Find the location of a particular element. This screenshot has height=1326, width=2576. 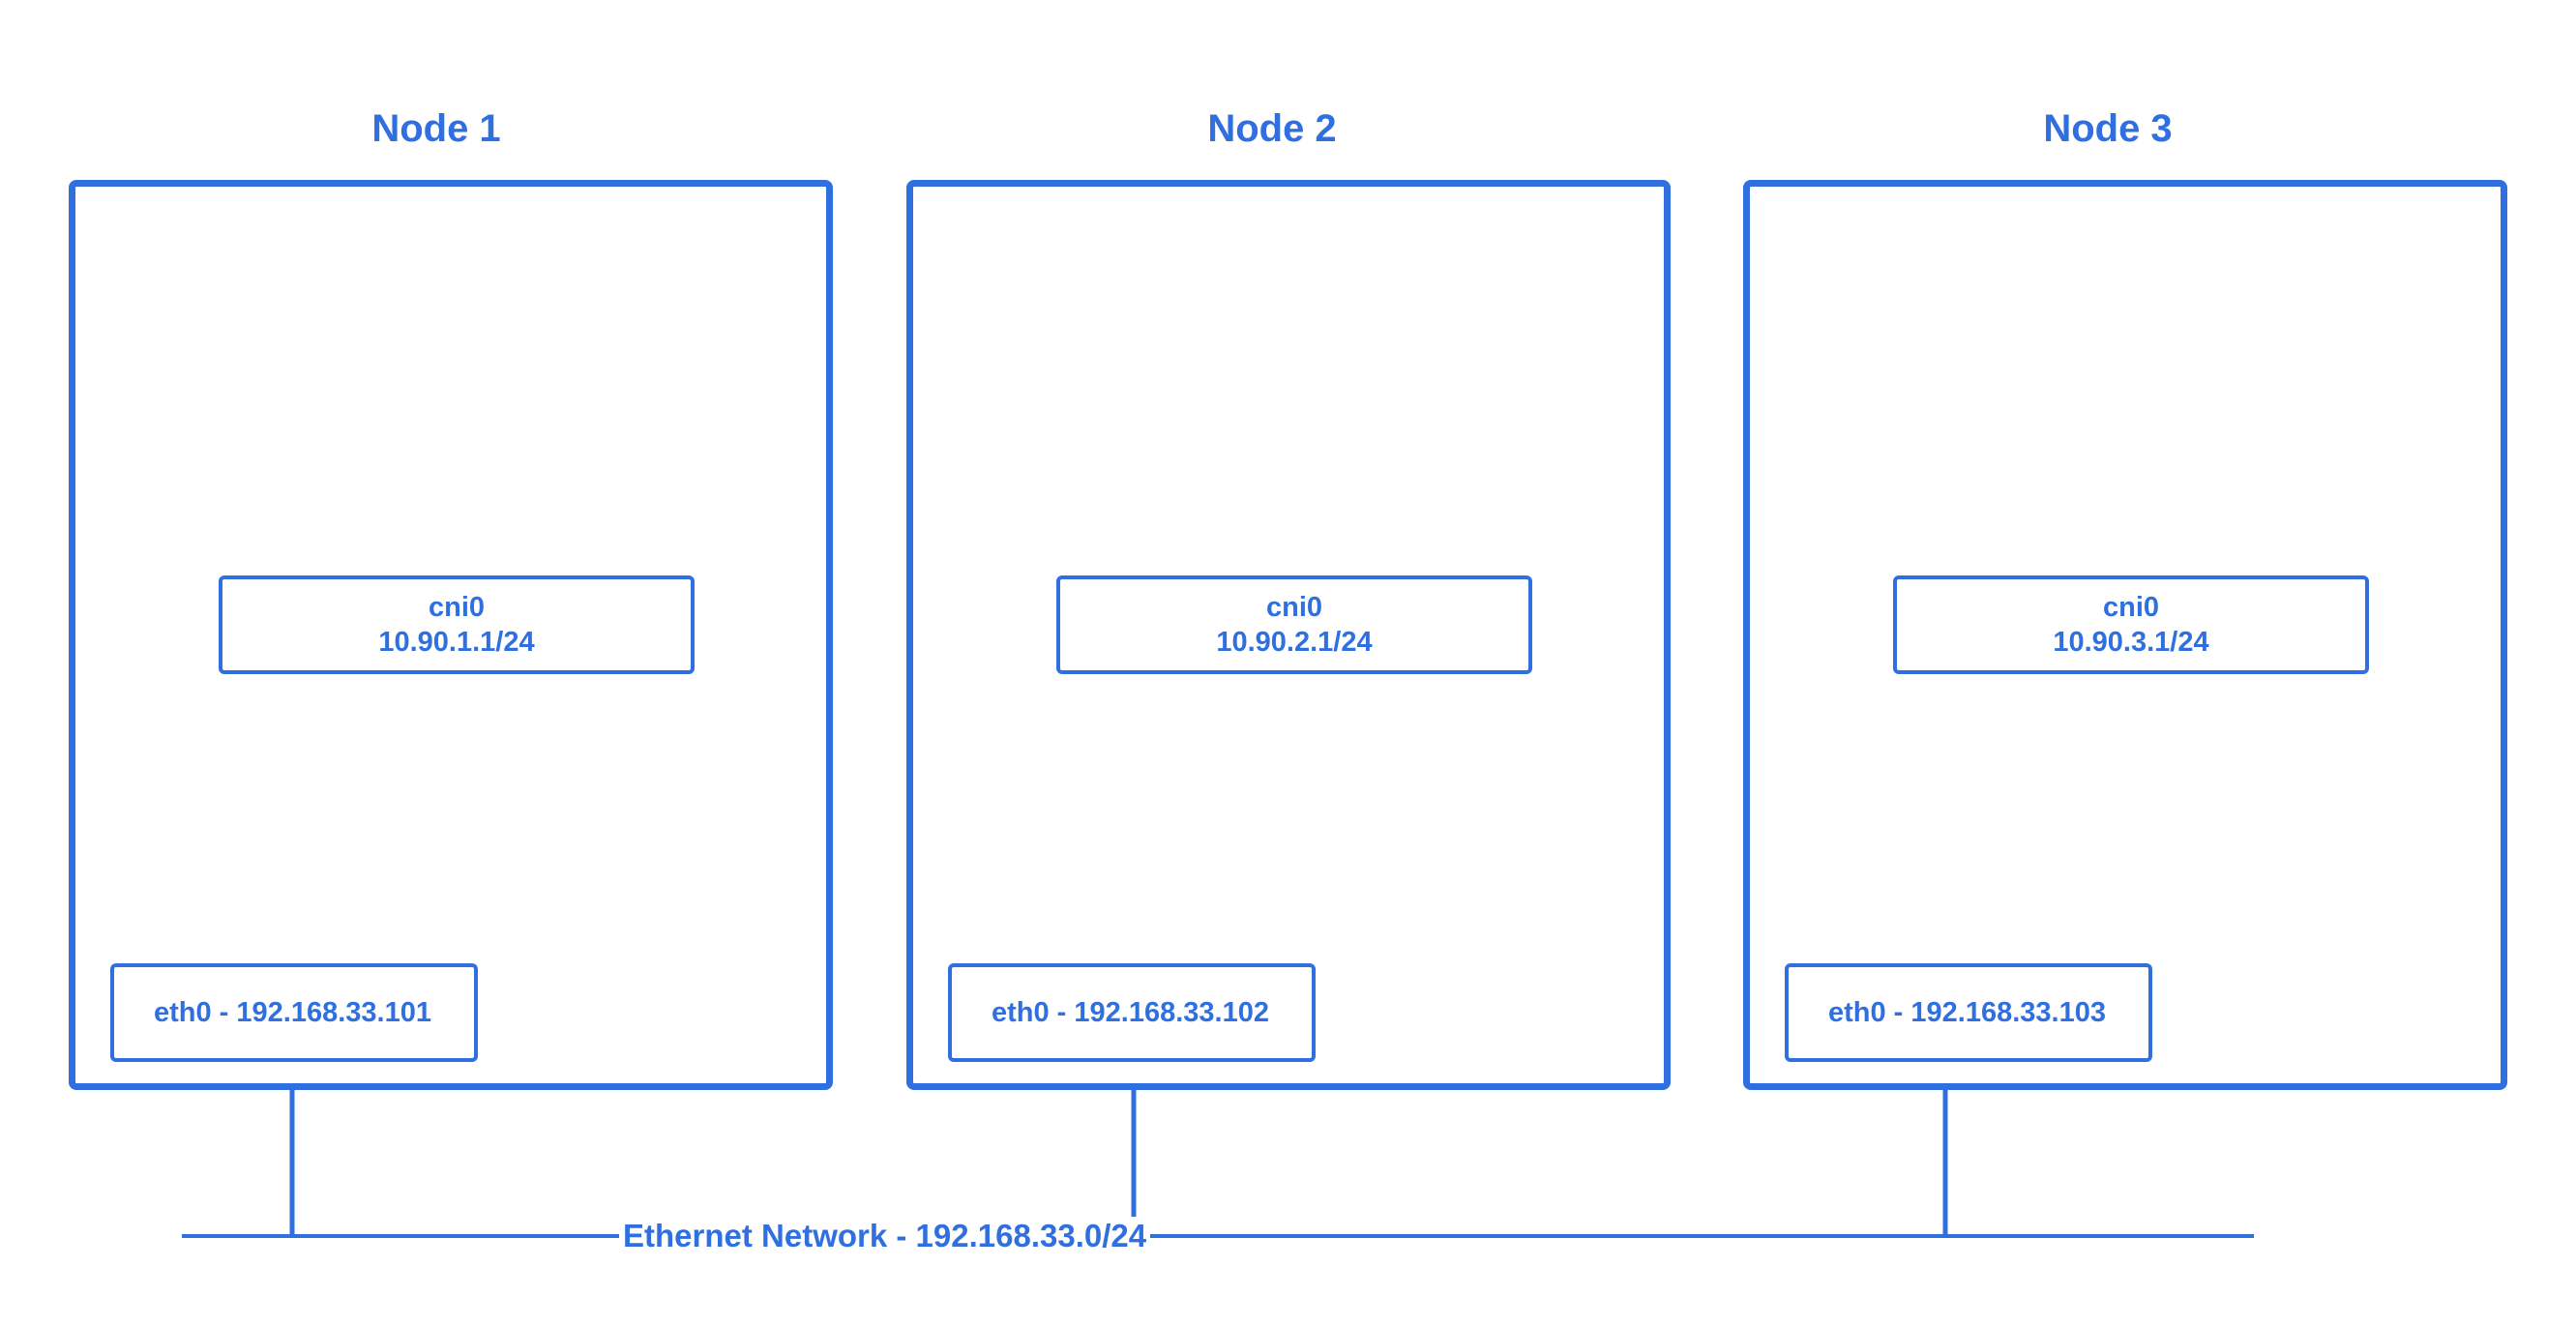

node-1-eth-interface: eth0 - 192.168.33.101 is located at coordinates (294, 1013).